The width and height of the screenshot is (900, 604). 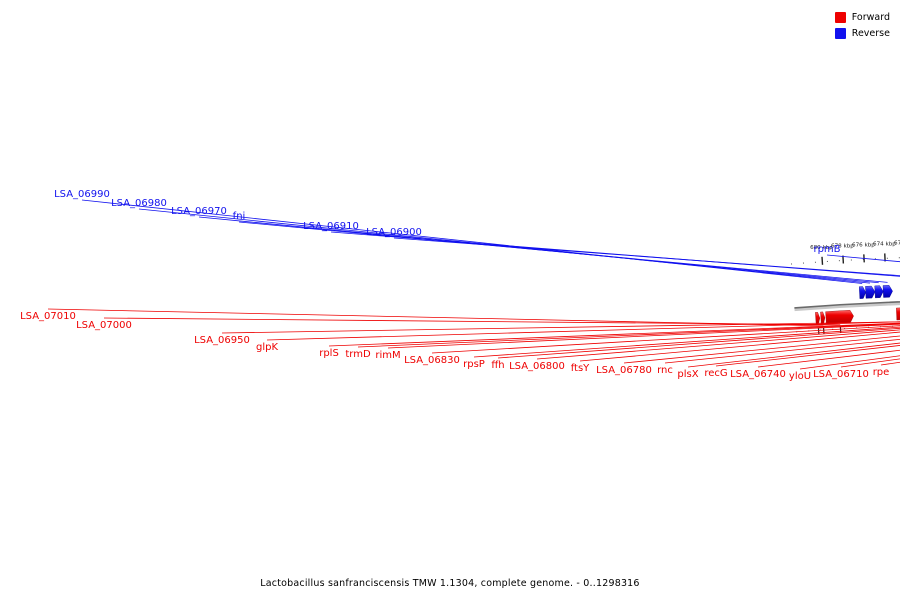 I want to click on legend: Forward Reverse, so click(x=862, y=25).